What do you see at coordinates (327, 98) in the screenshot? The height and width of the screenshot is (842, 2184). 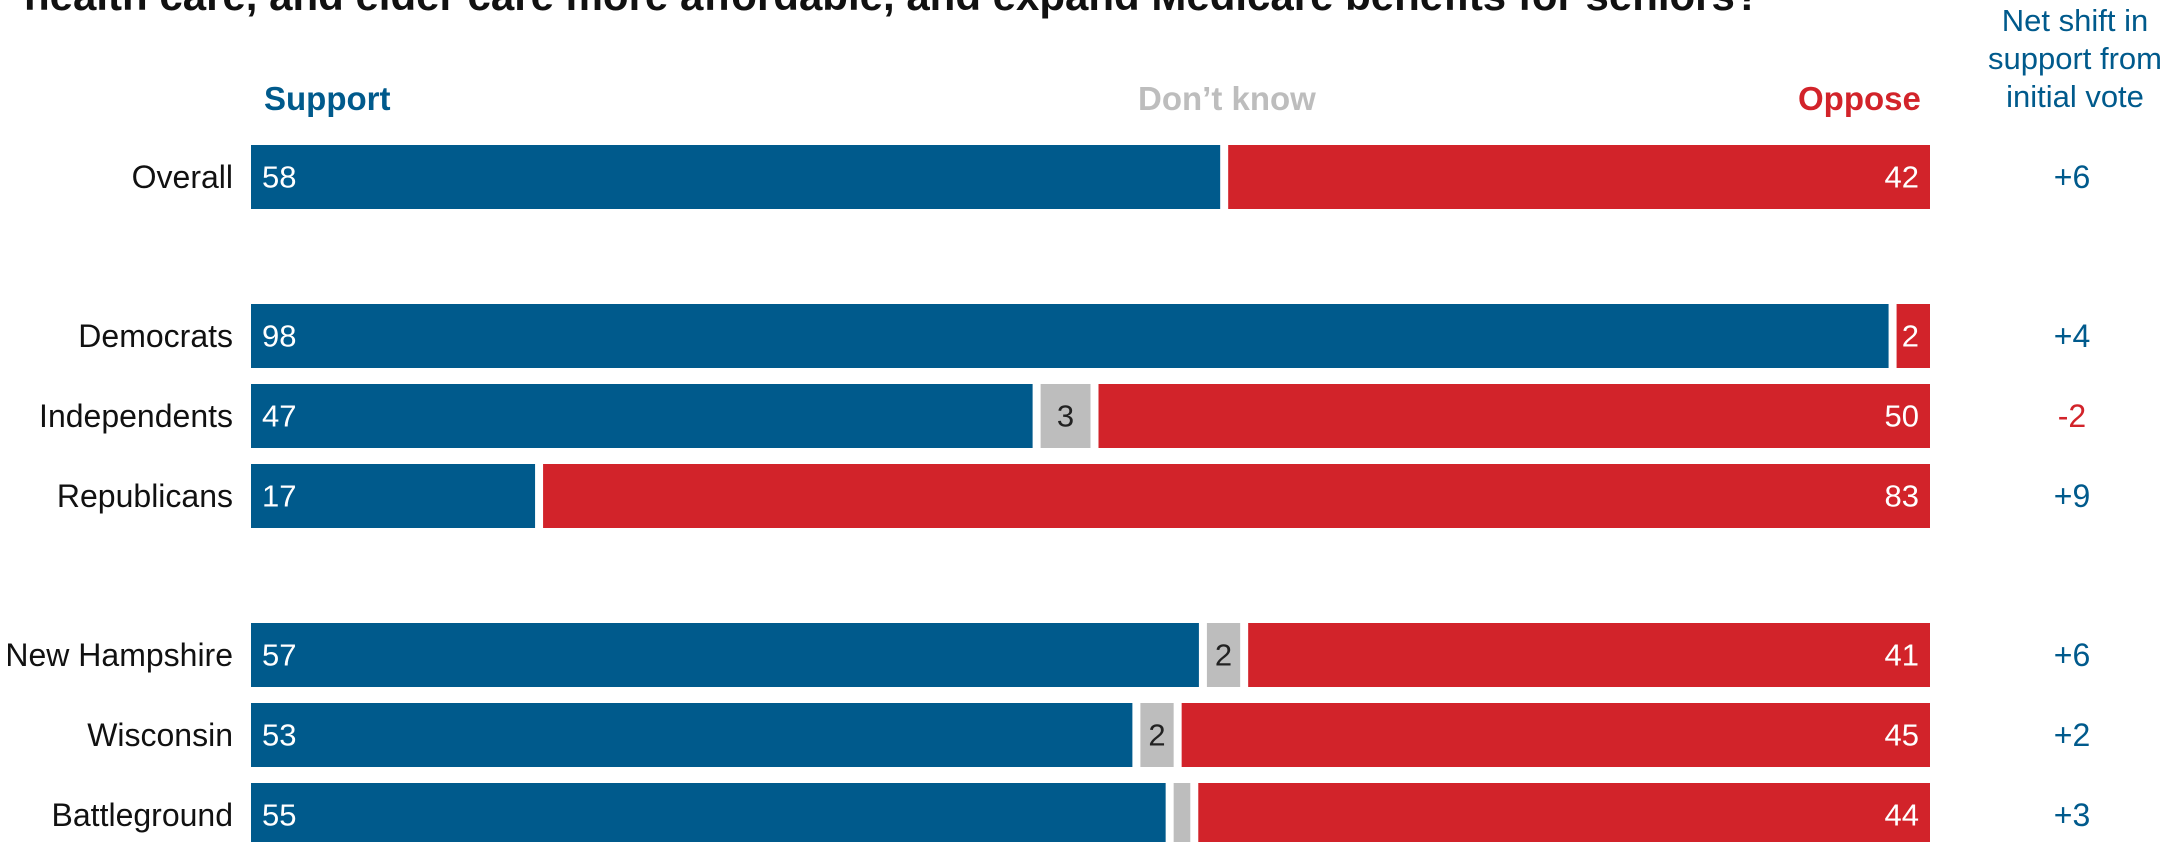 I see `legend-support: Support` at bounding box center [327, 98].